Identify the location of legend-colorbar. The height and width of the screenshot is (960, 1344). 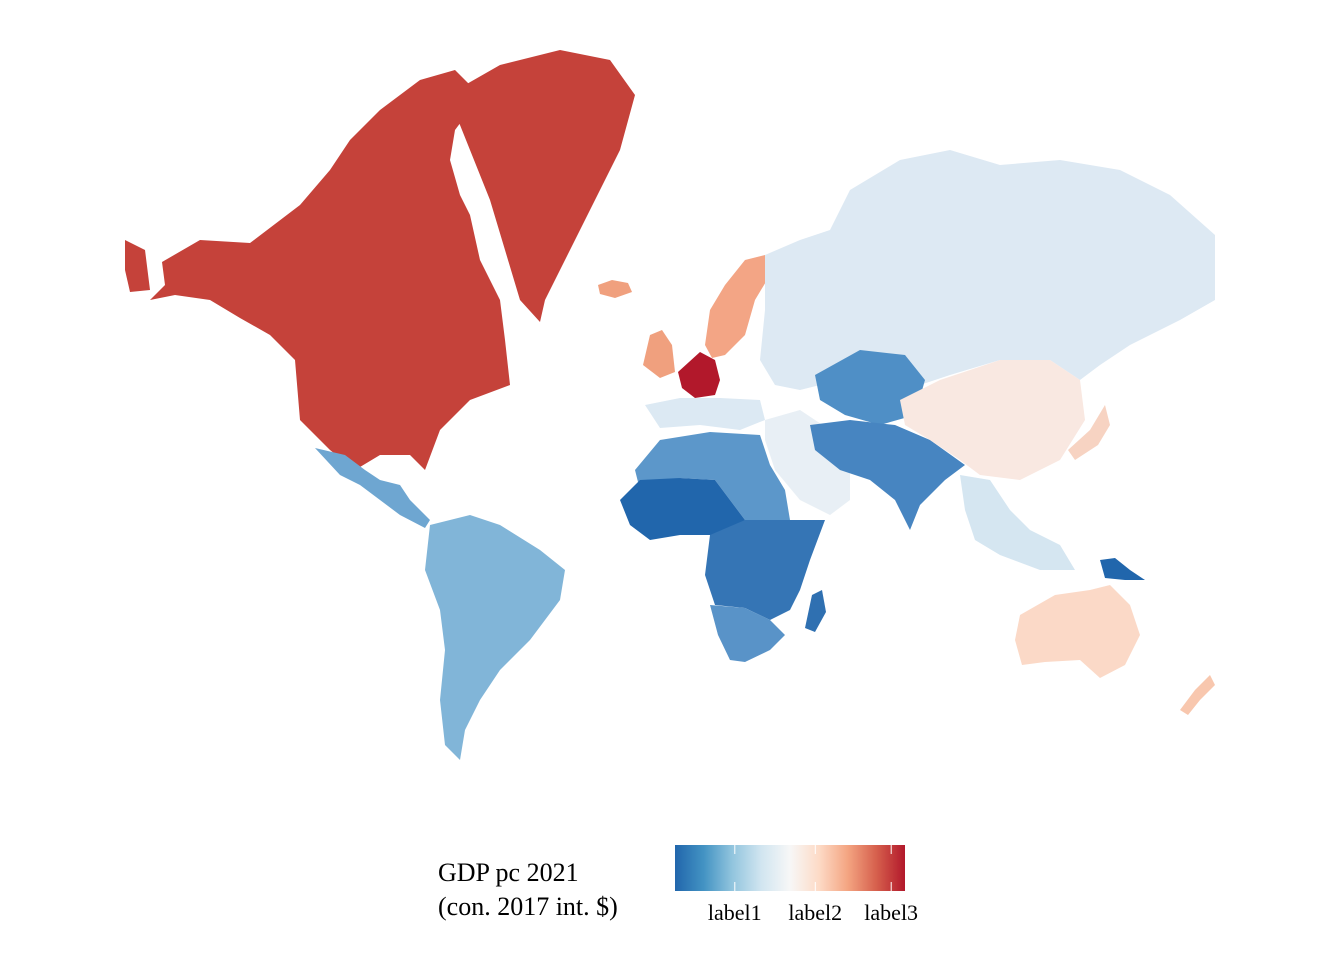
(790, 868).